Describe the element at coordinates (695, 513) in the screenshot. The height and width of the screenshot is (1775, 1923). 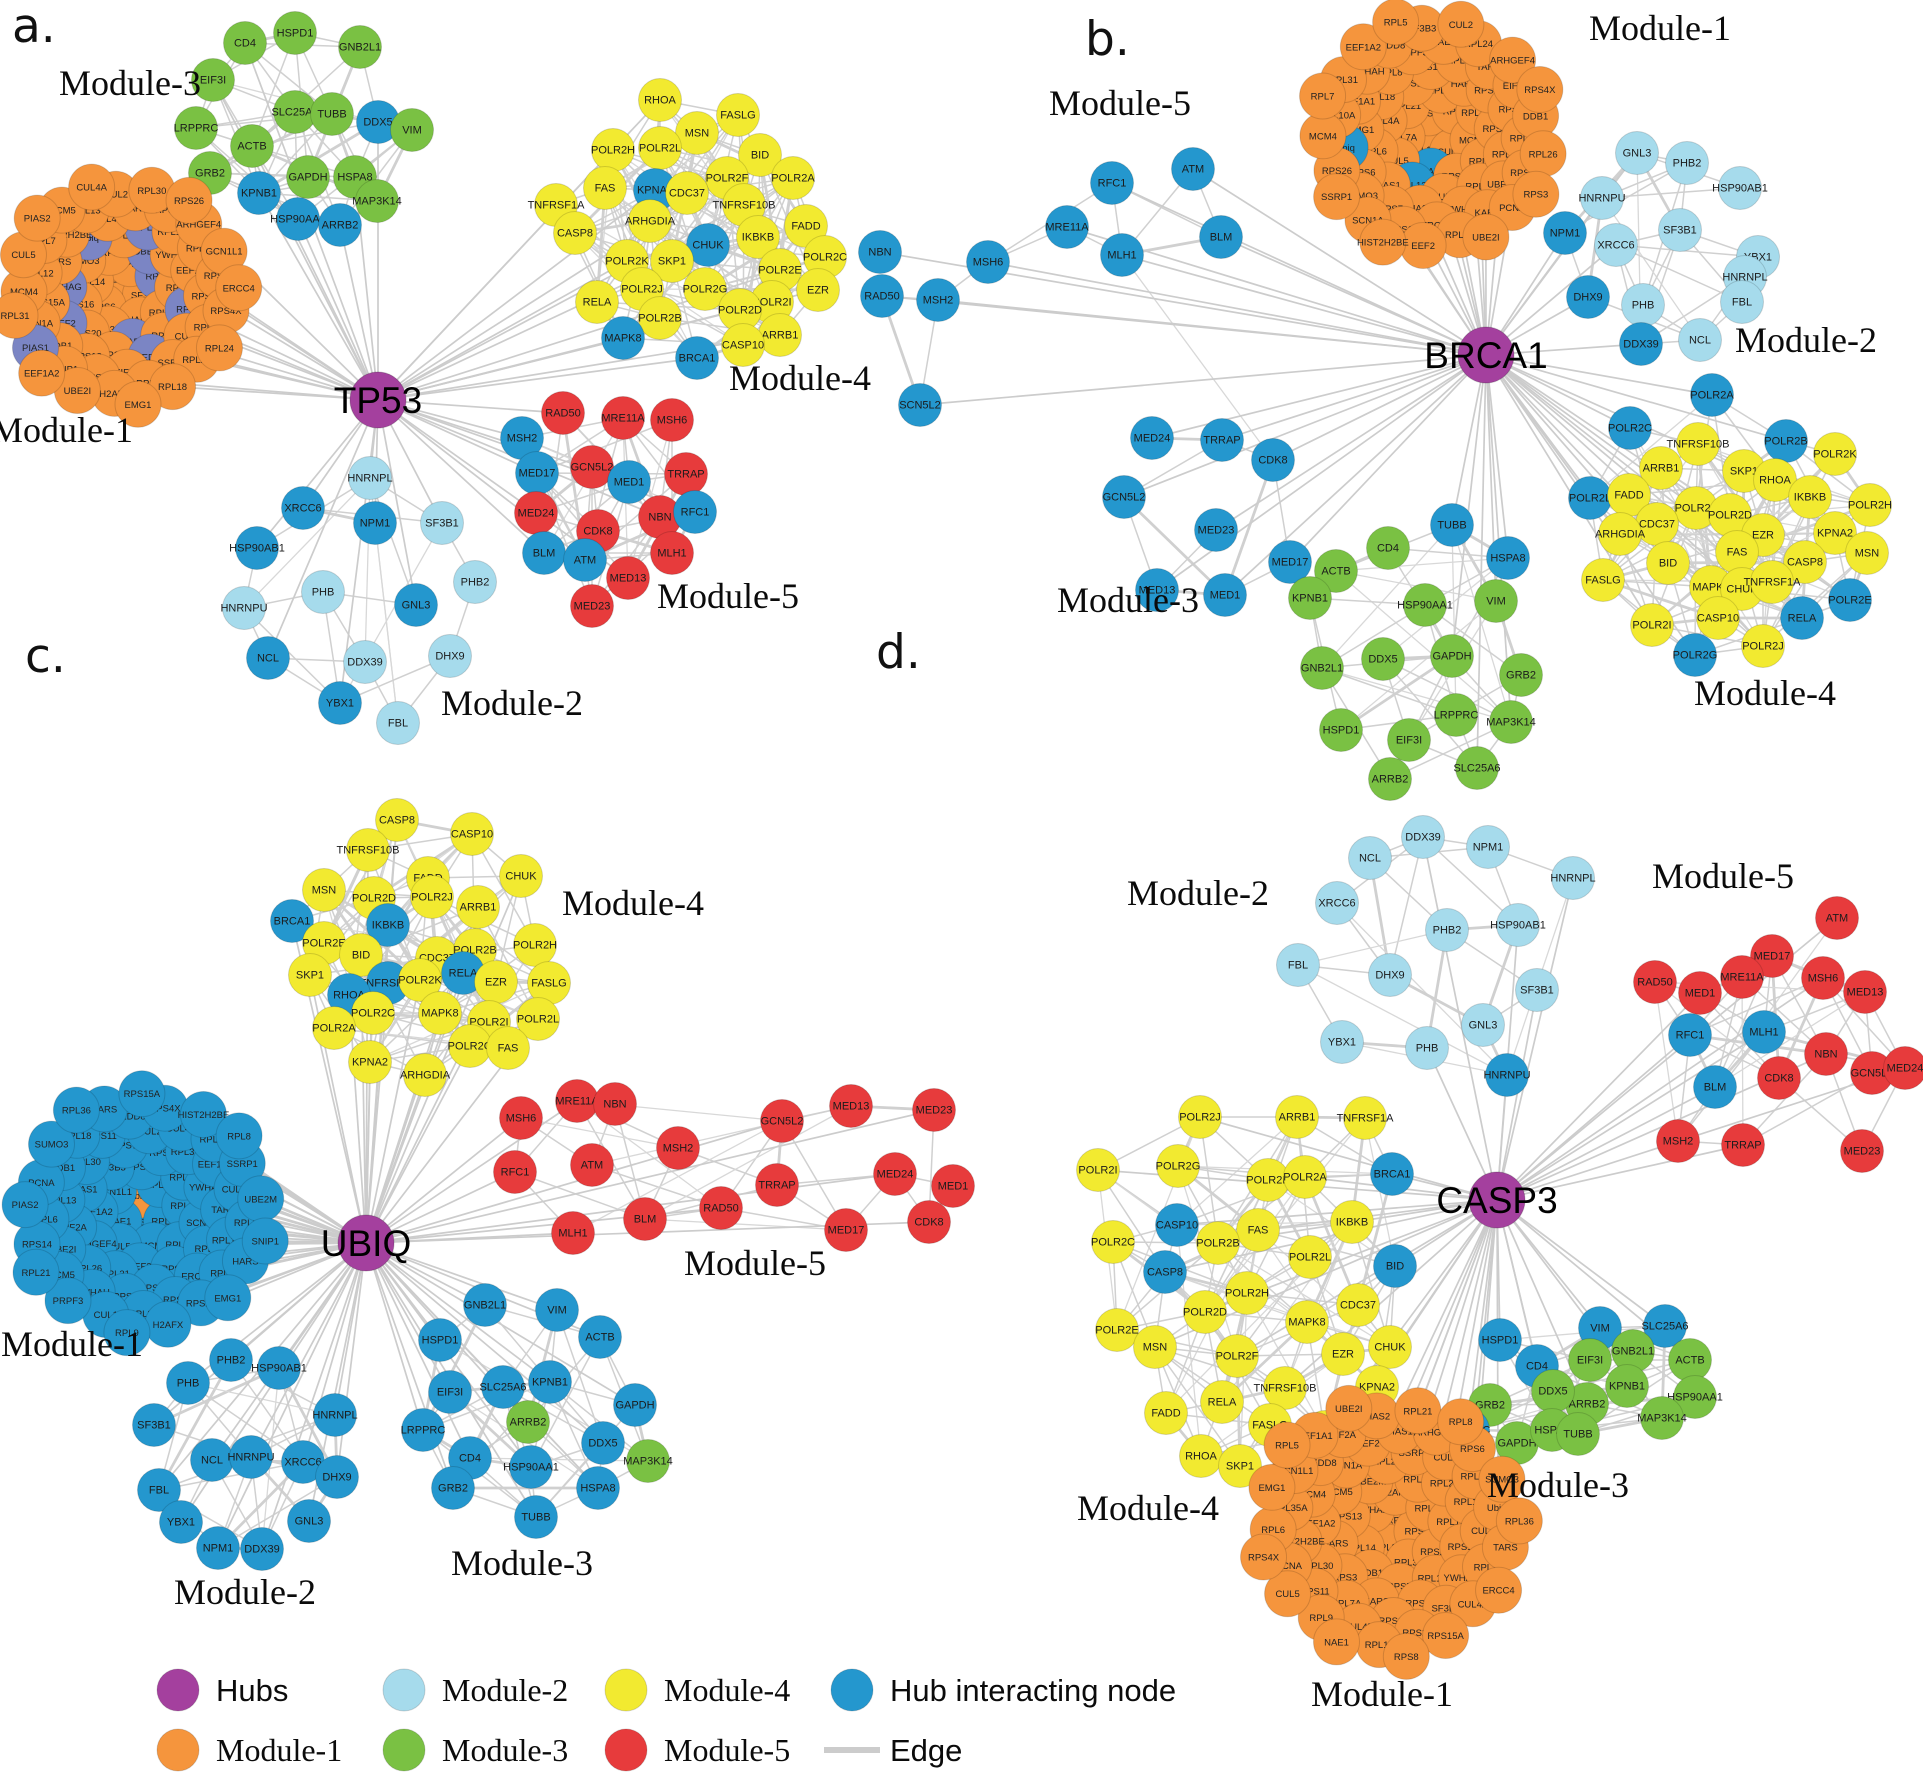
I see `node-label: RFC1` at that location.